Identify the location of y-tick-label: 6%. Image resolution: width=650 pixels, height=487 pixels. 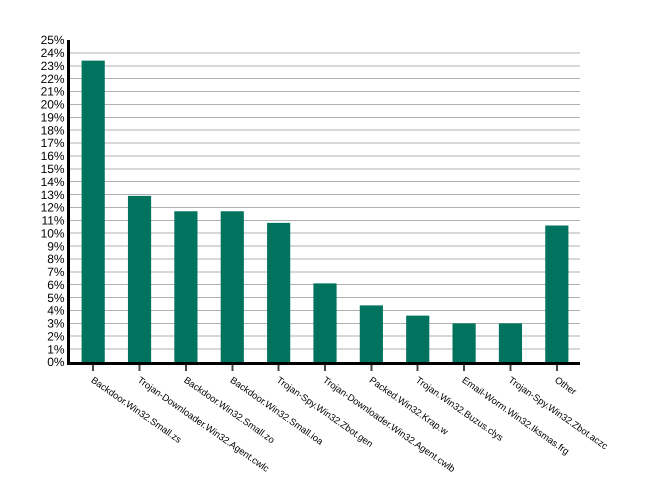
(56, 285).